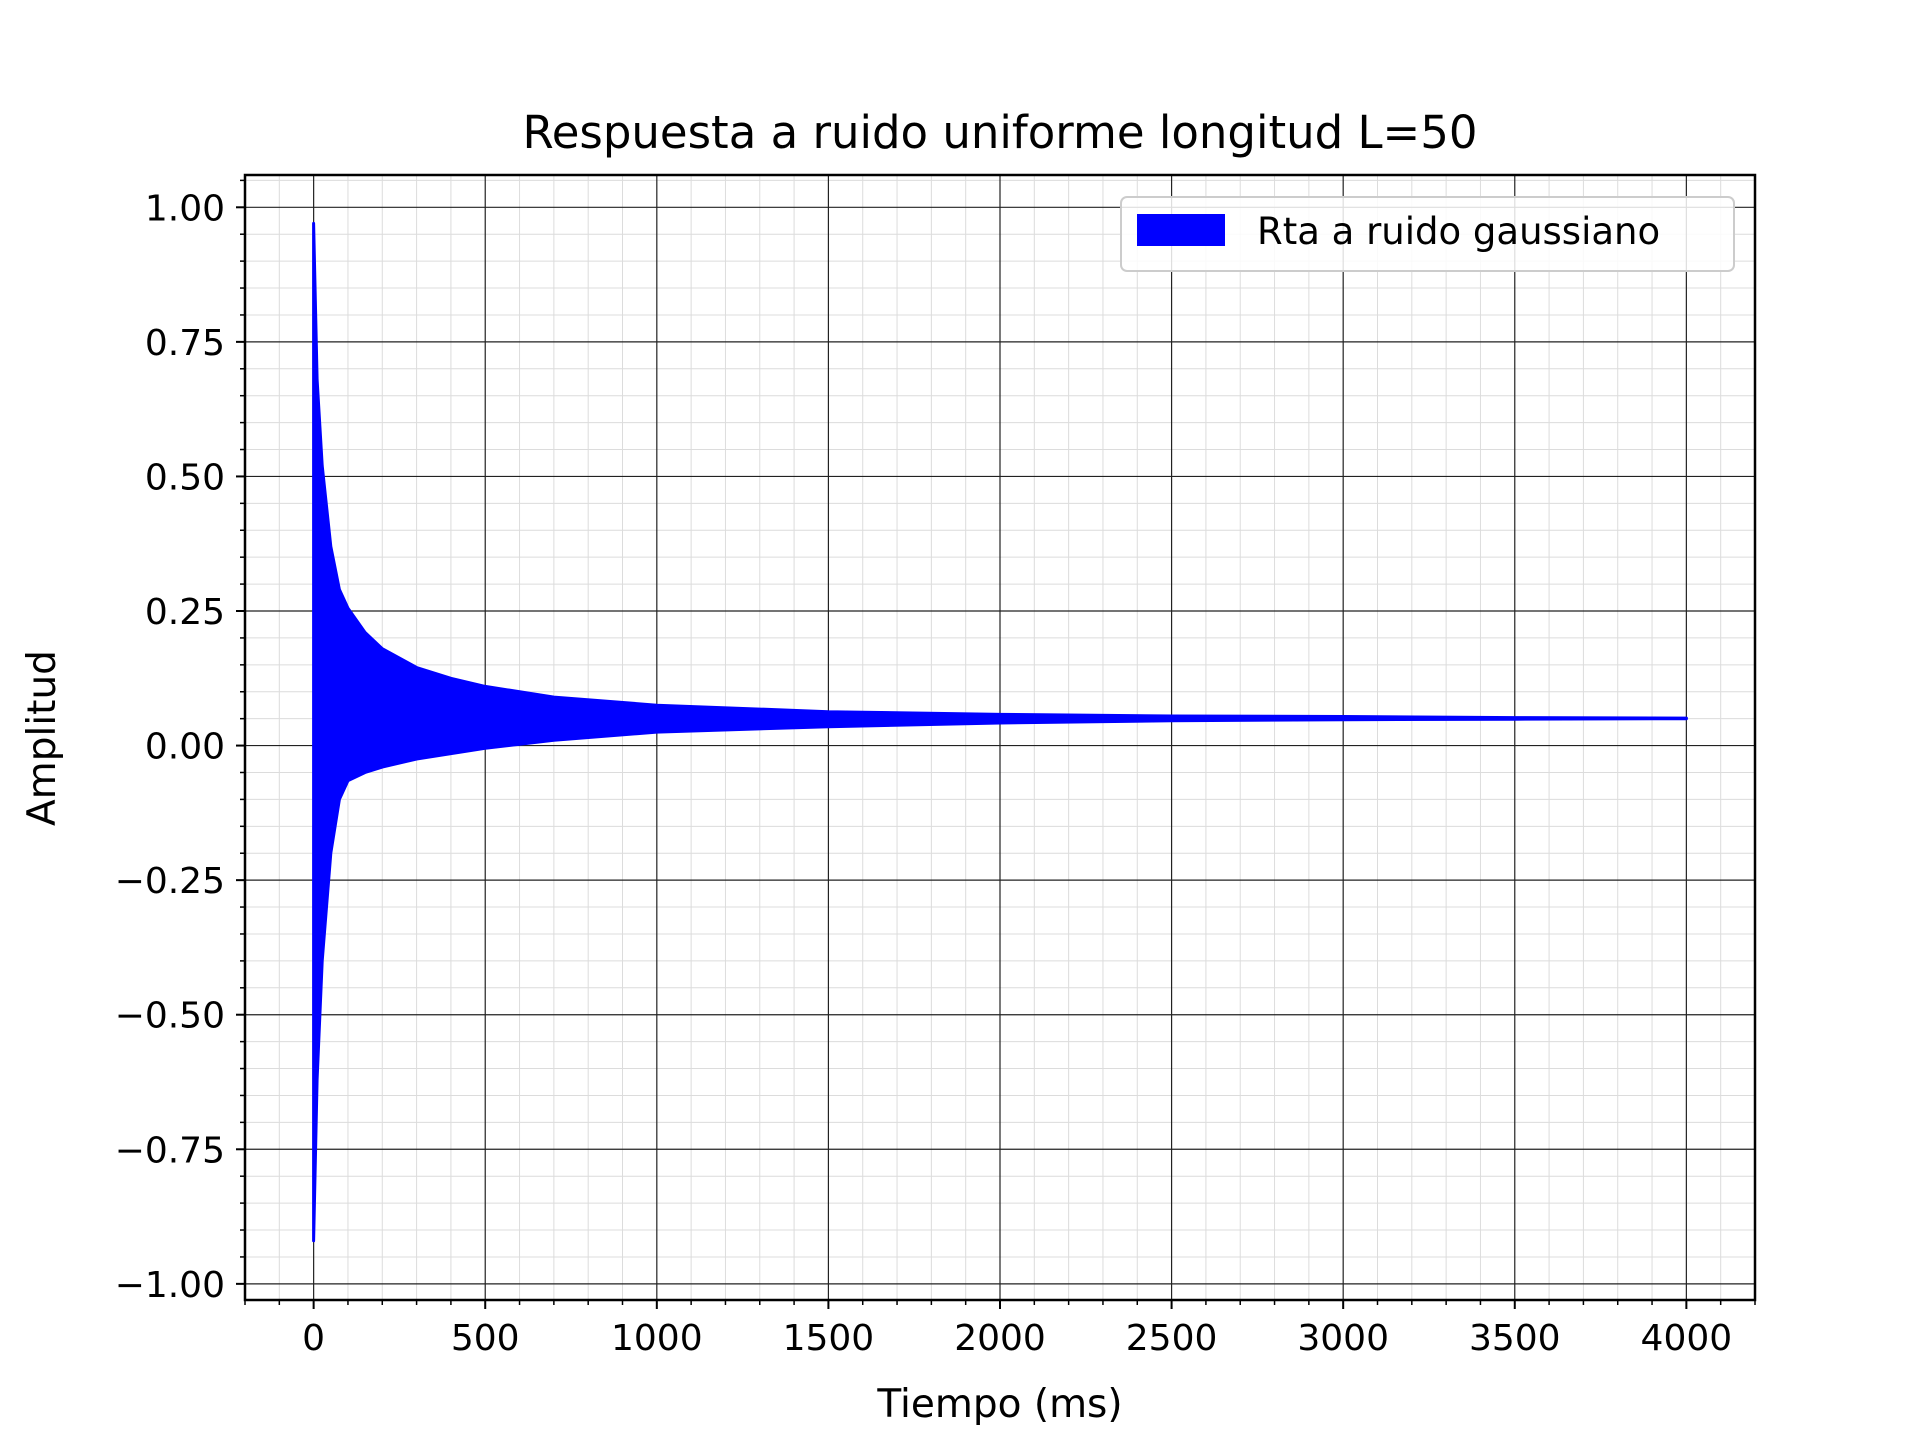  Describe the element at coordinates (170, 881) in the screenshot. I see `y-tick-label: −0.25` at that location.